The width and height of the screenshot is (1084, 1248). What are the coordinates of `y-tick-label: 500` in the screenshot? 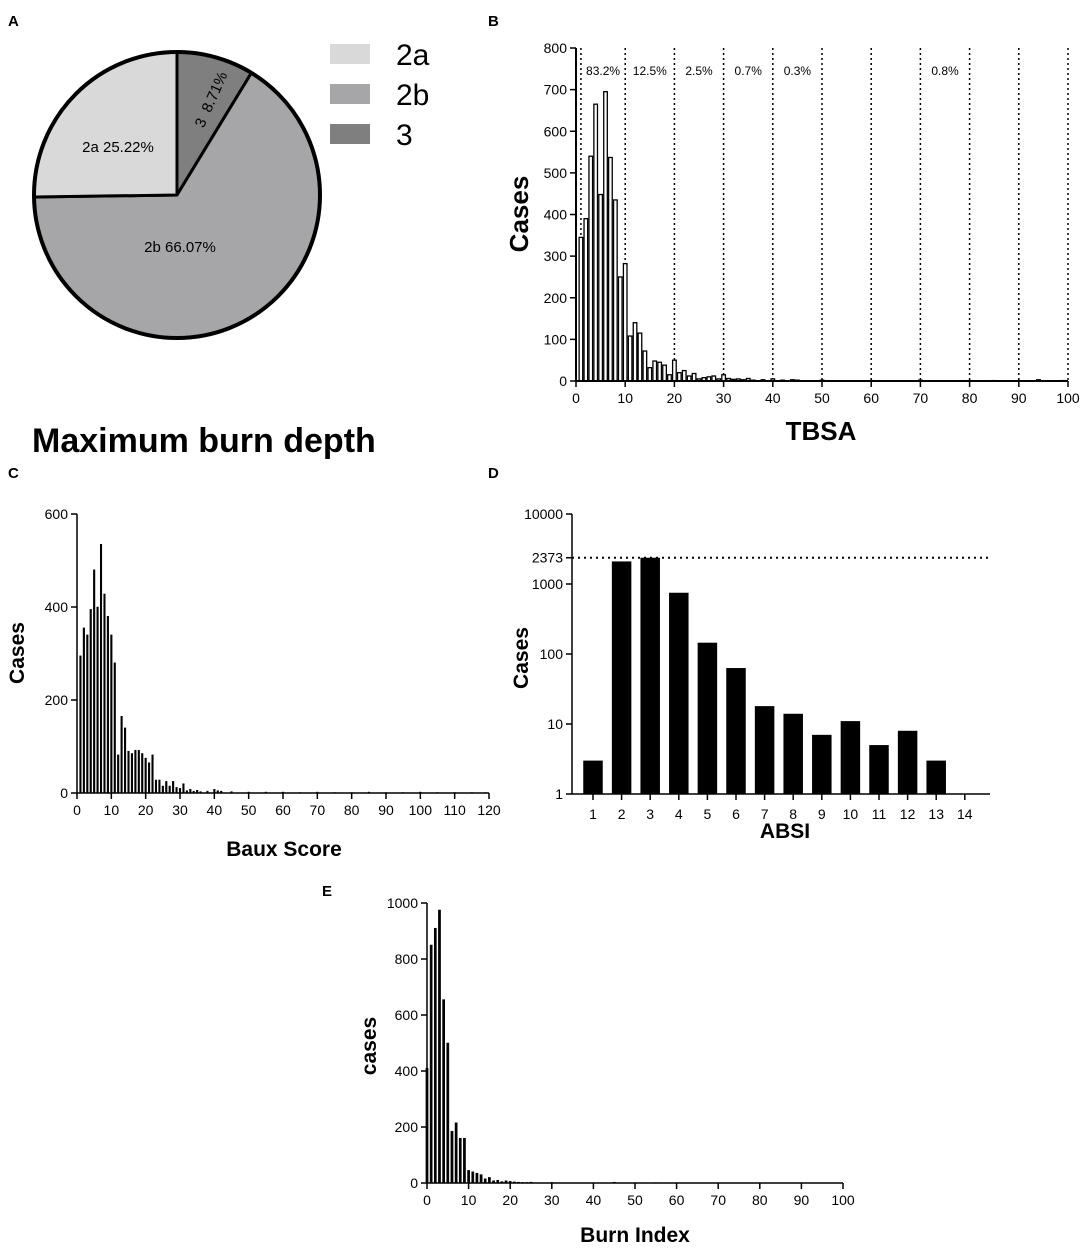 It's located at (556, 173).